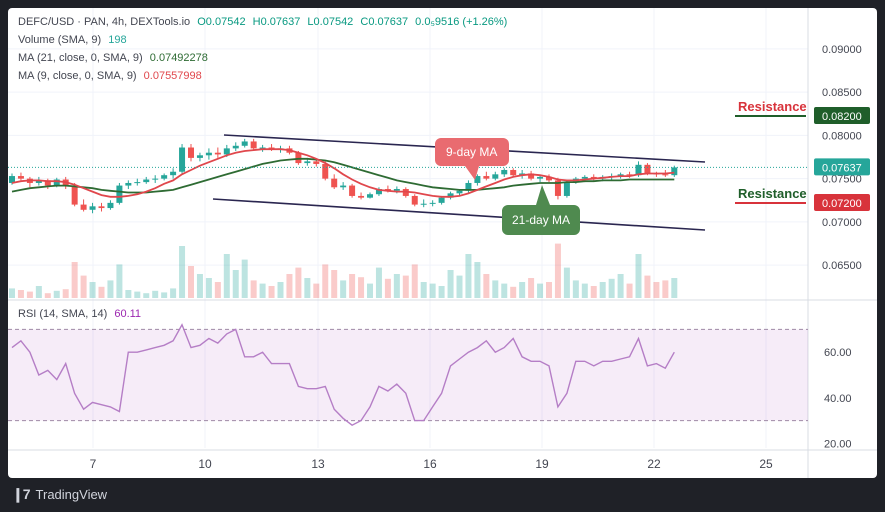 Image resolution: width=885 pixels, height=512 pixels. I want to click on low-value: L0.07542, so click(330, 22).